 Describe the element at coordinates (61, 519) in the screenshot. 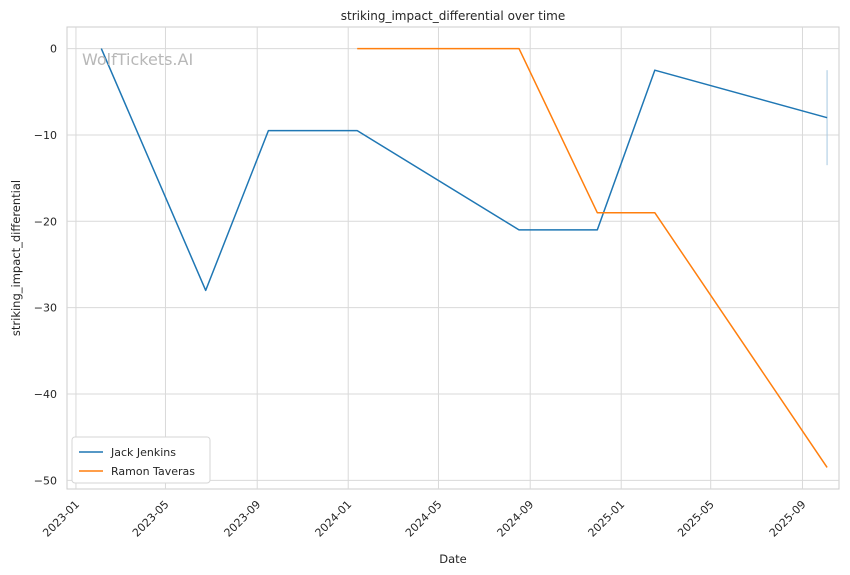

I see `x-tick-label: 2023-01` at that location.